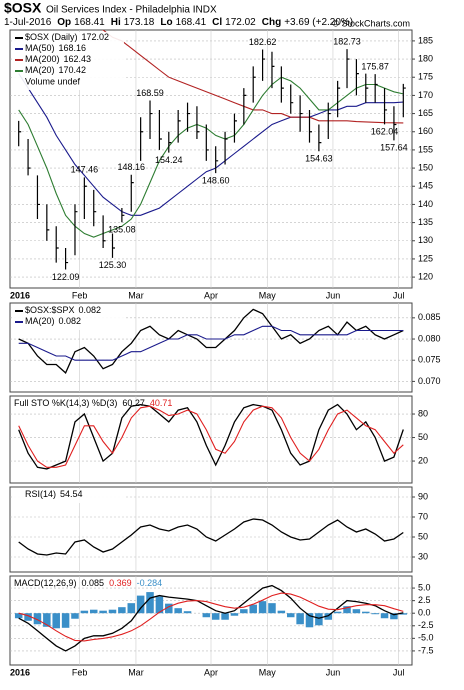  Describe the element at coordinates (423, 516) in the screenshot. I see `y-tick-label: 70` at that location.